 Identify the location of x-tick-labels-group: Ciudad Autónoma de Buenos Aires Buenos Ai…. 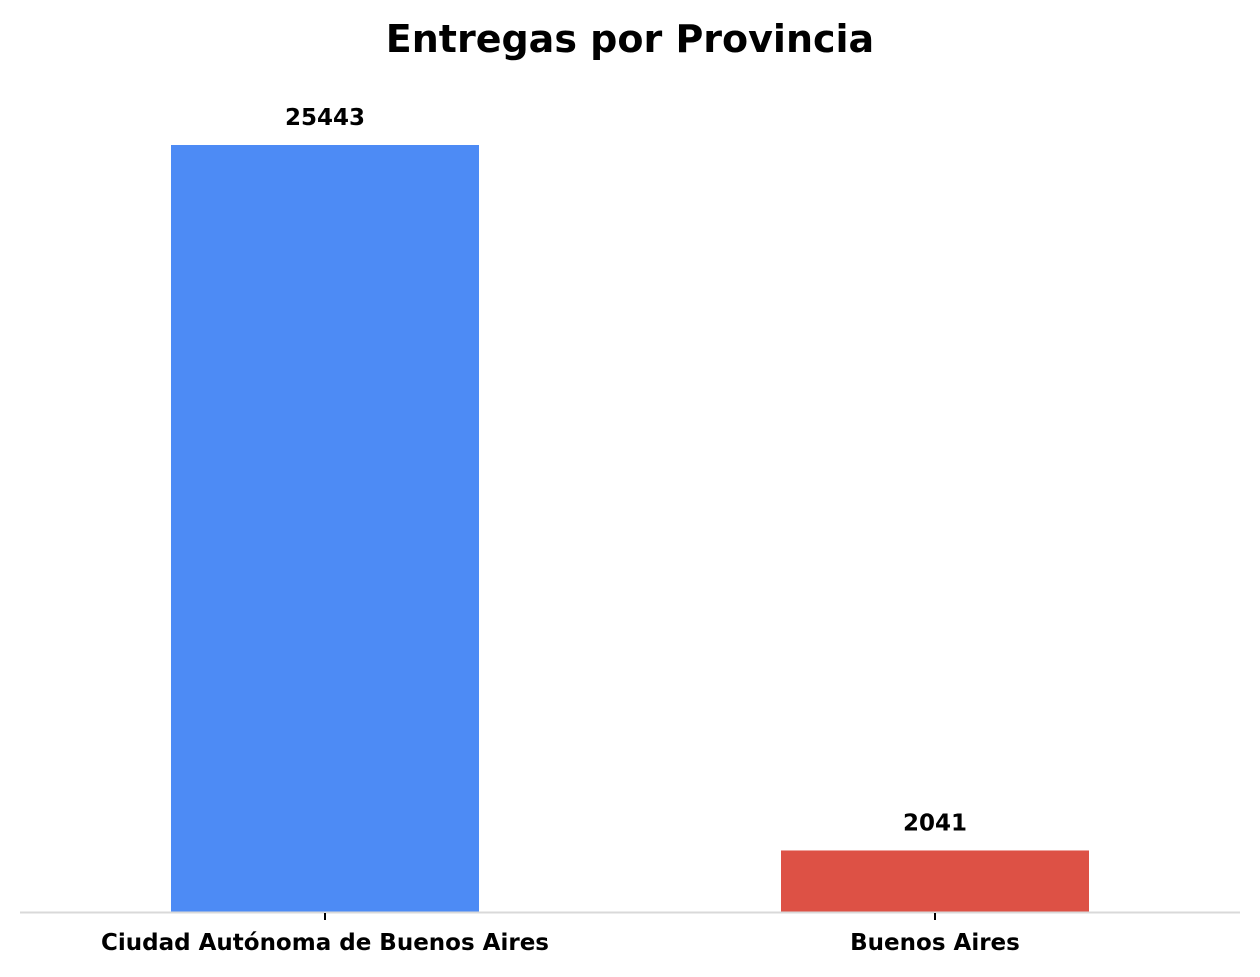
(560, 943).